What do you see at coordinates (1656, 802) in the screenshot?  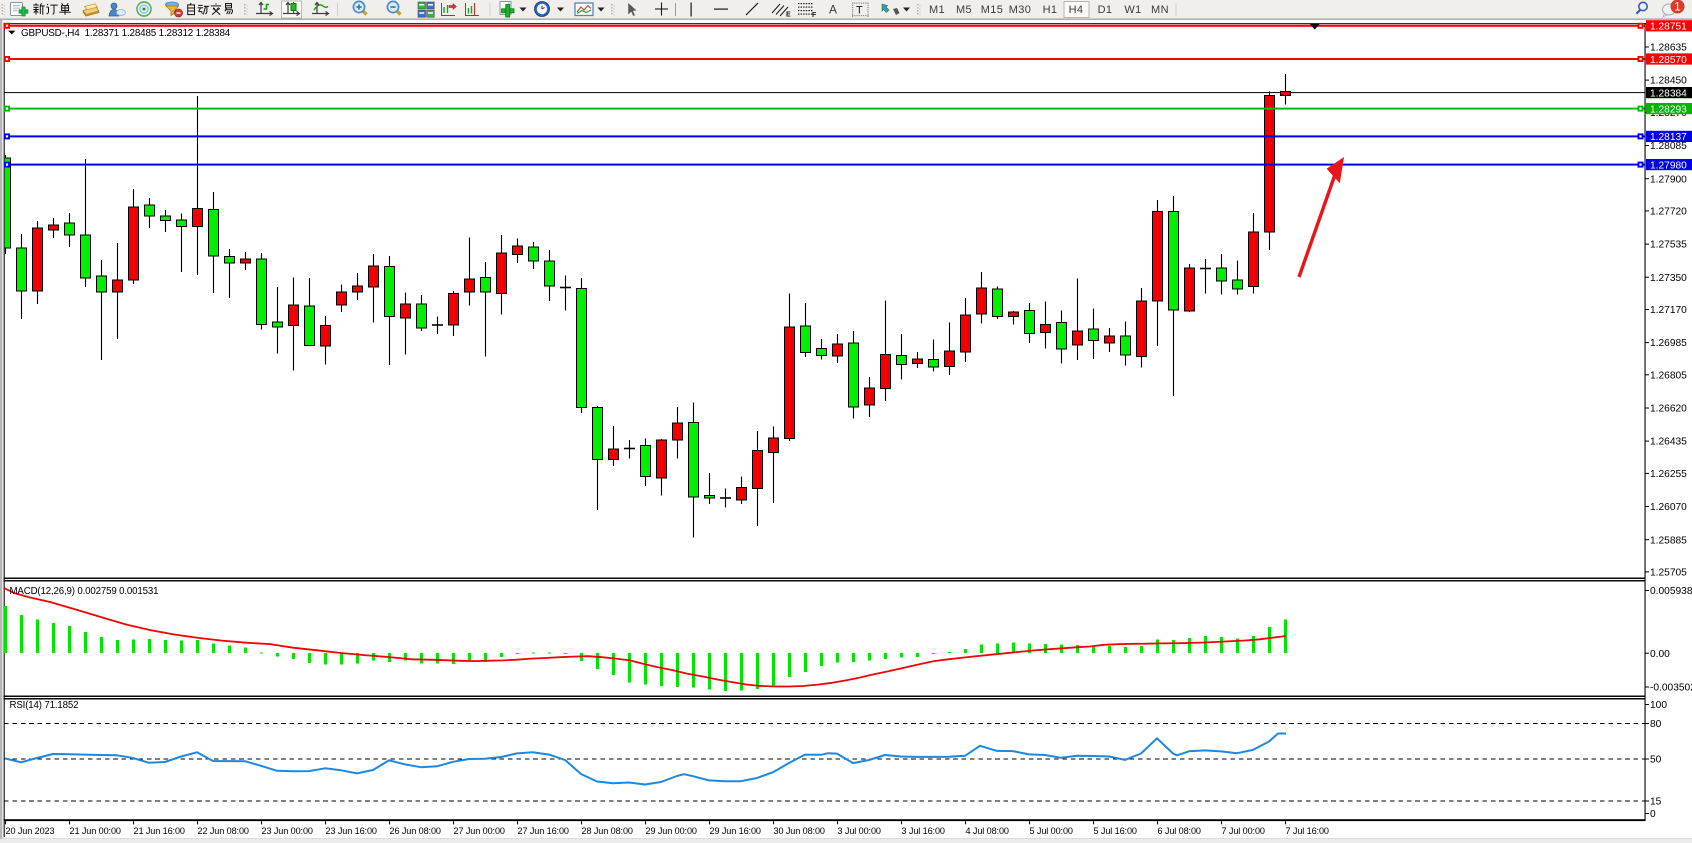 I see `svg-text: 15` at bounding box center [1656, 802].